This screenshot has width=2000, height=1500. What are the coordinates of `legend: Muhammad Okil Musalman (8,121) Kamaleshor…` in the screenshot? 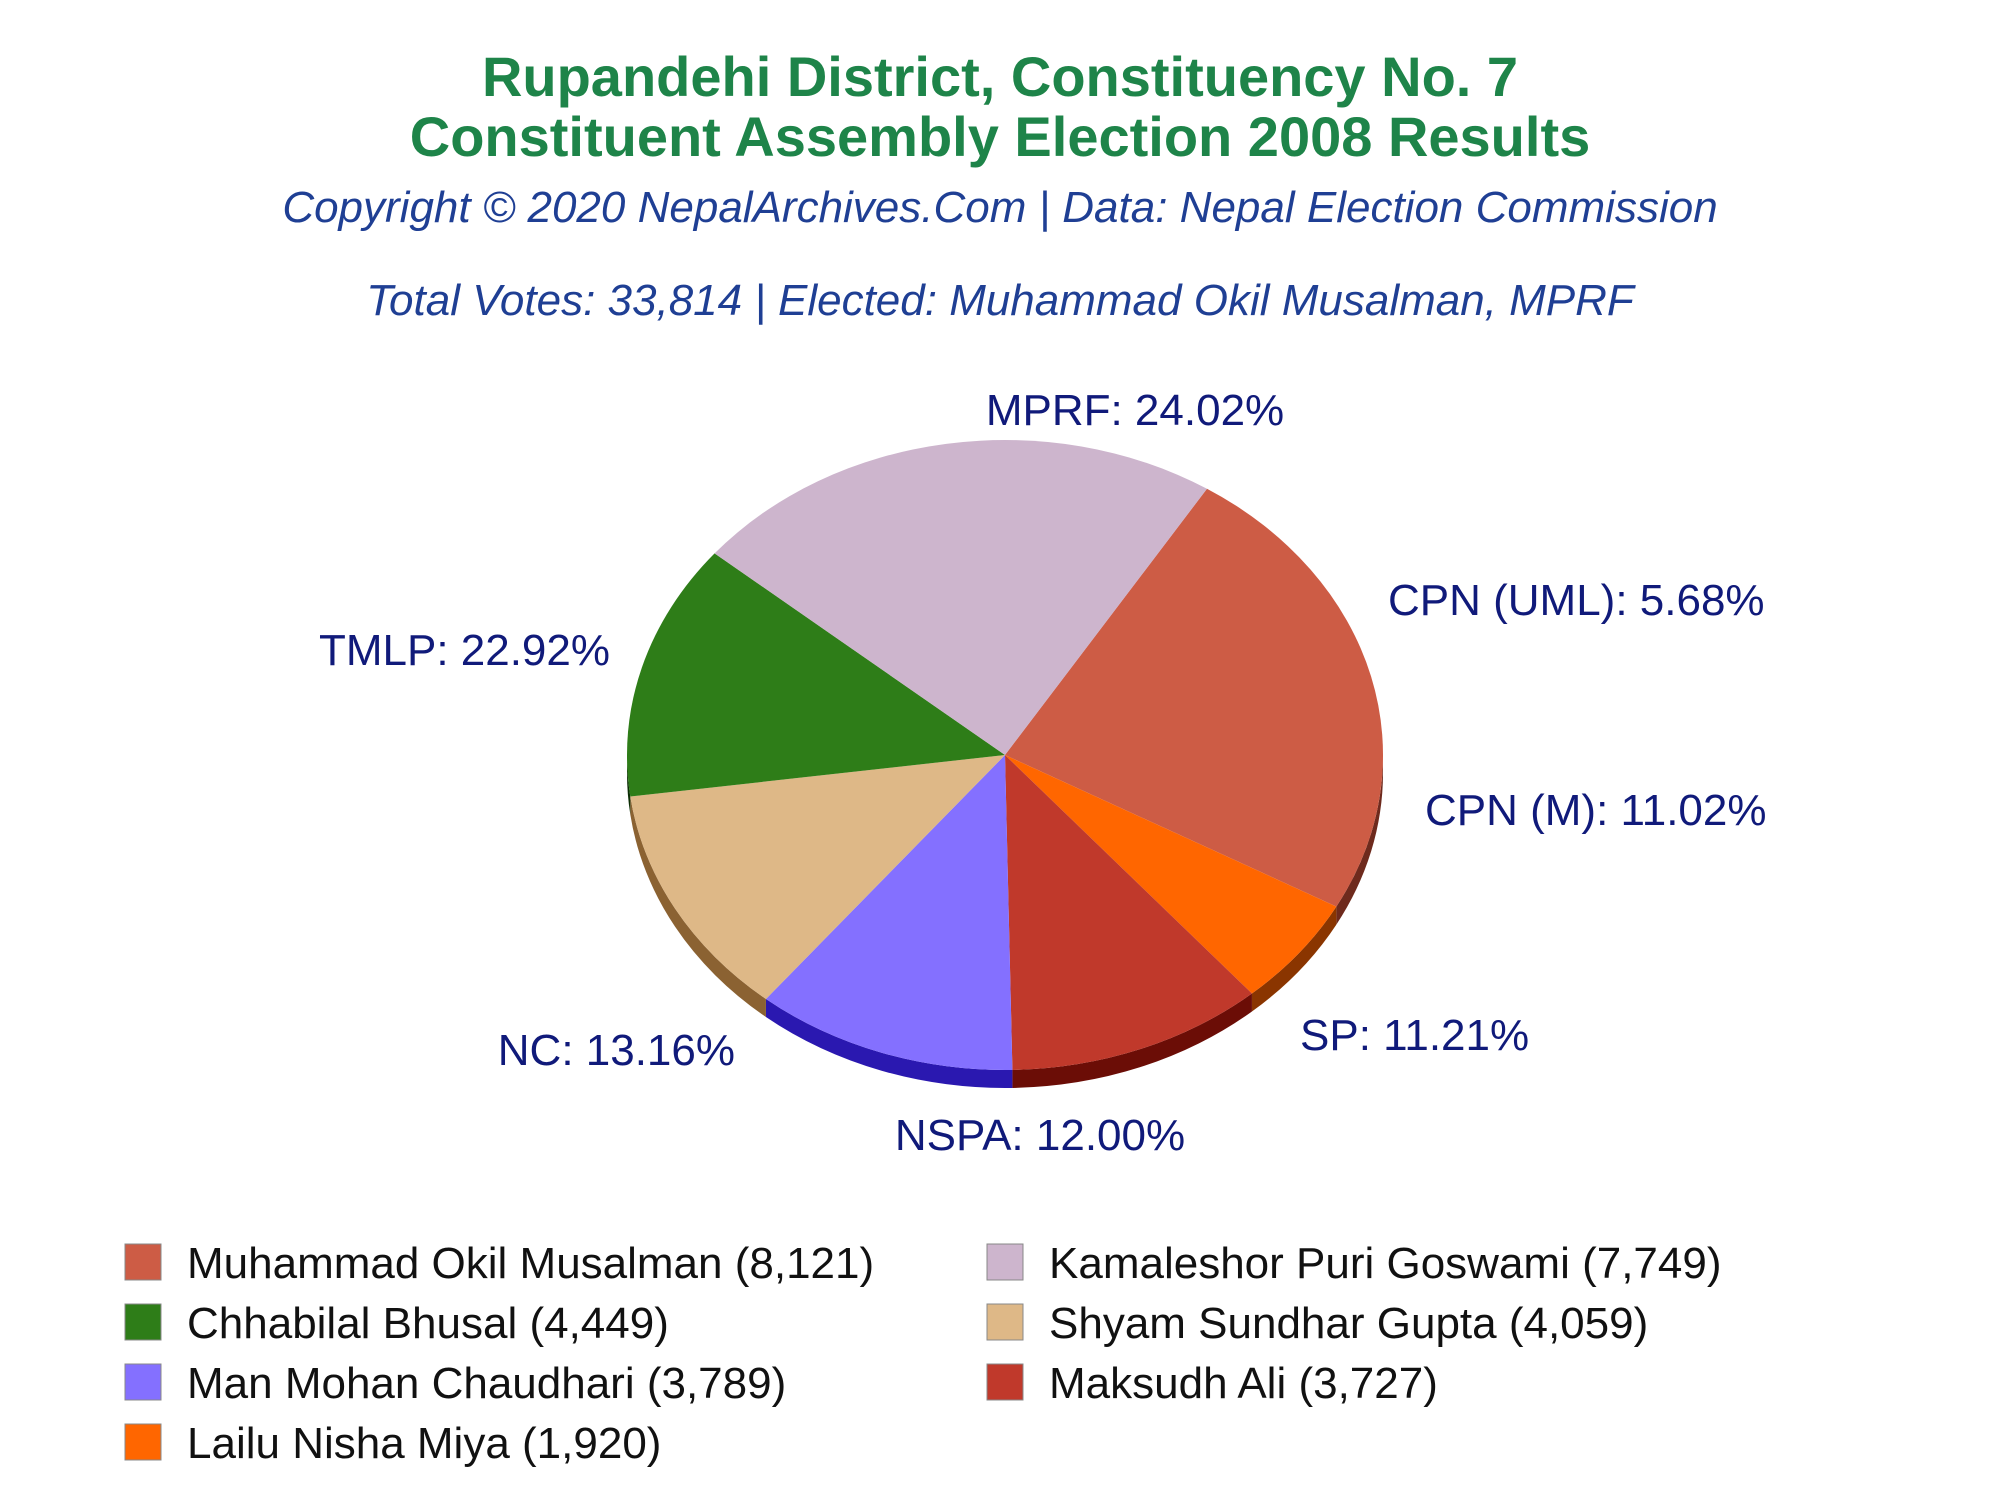 It's located at (922, 1353).